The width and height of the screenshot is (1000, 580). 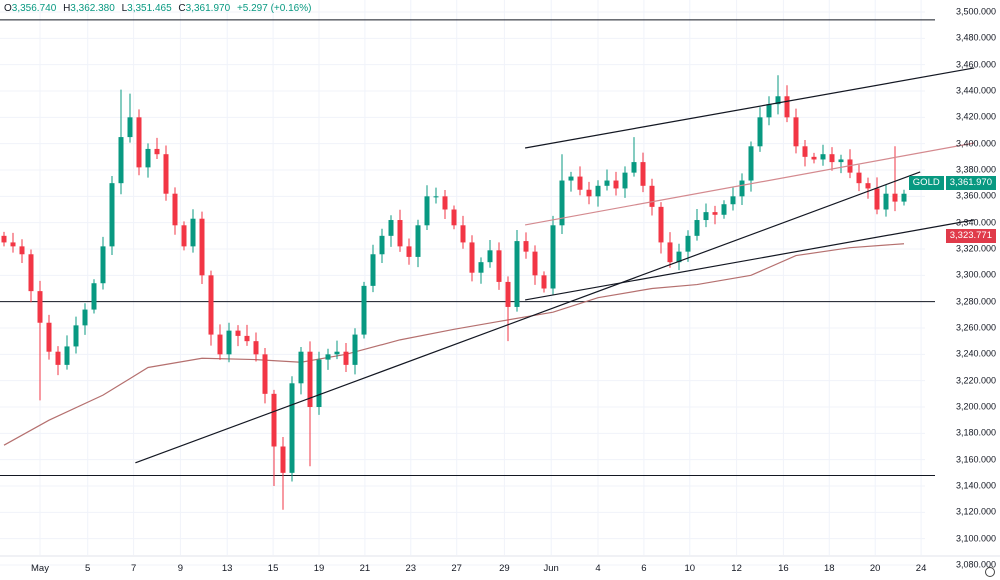 I want to click on low-value: 3,351.465, so click(x=149, y=8).